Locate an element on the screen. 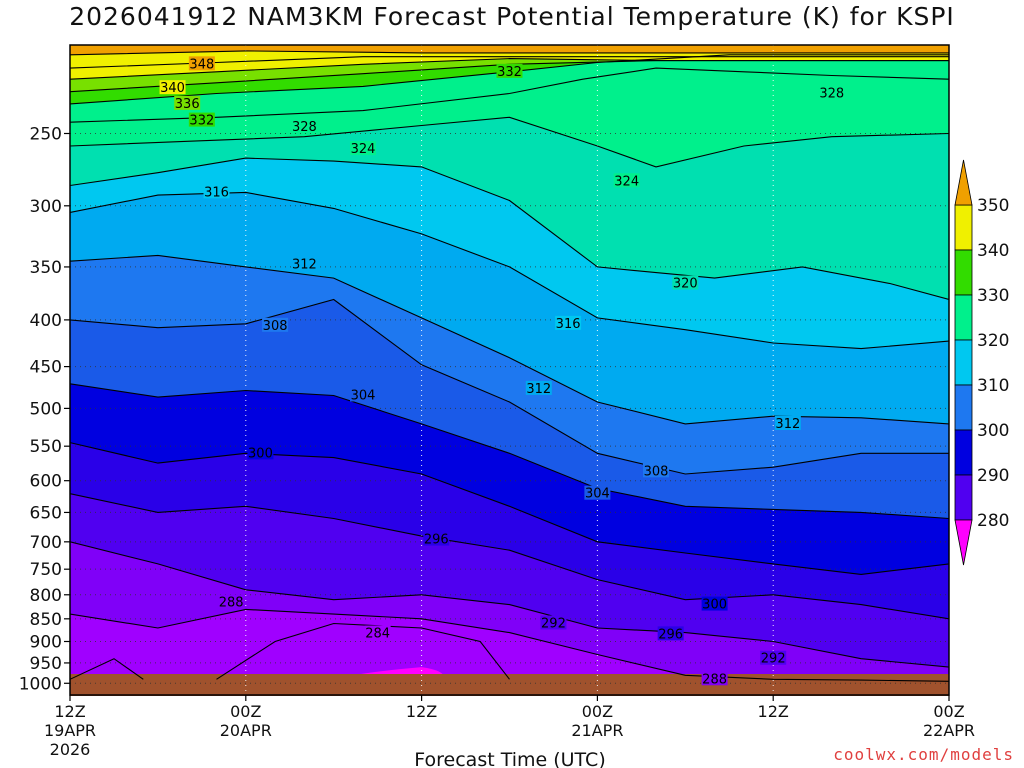  contour-label-text: 296 is located at coordinates (436, 540).